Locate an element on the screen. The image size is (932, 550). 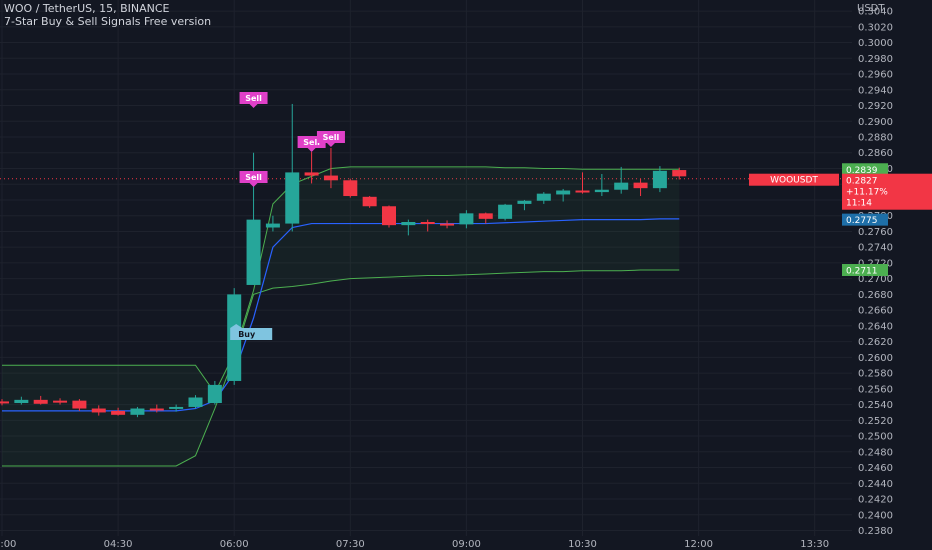
price-tick-label: 0.2560 is located at coordinates (875, 389).